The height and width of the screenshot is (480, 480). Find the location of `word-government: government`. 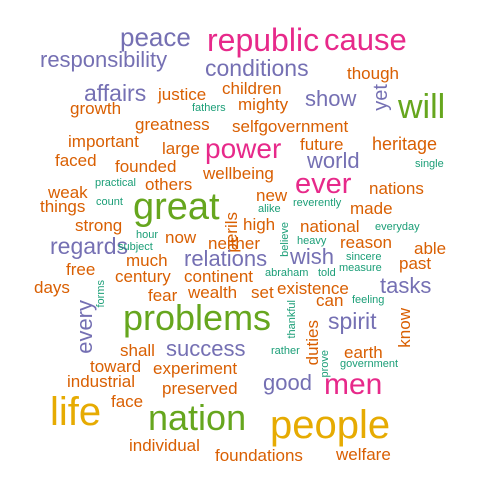

word-government: government is located at coordinates (369, 364).